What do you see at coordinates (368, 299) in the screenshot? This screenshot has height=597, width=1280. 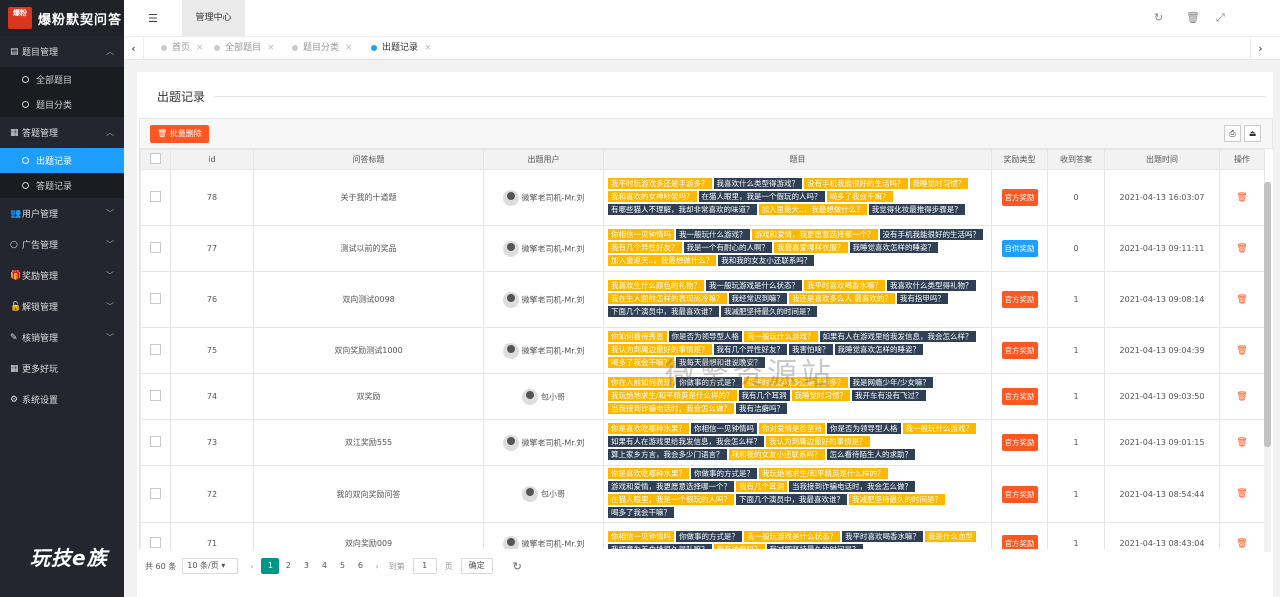 I see `cell-title: 双向测试0098` at bounding box center [368, 299].